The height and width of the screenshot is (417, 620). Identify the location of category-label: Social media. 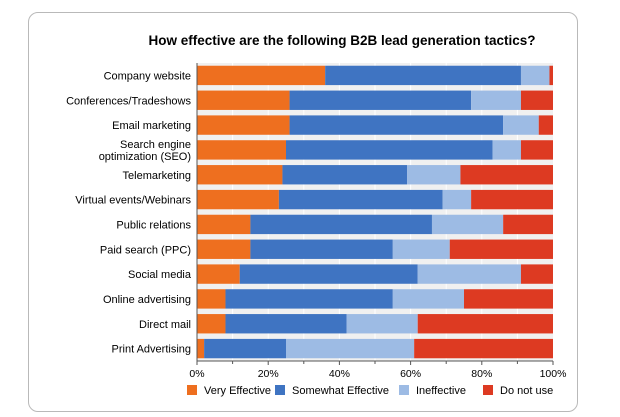
(160, 275).